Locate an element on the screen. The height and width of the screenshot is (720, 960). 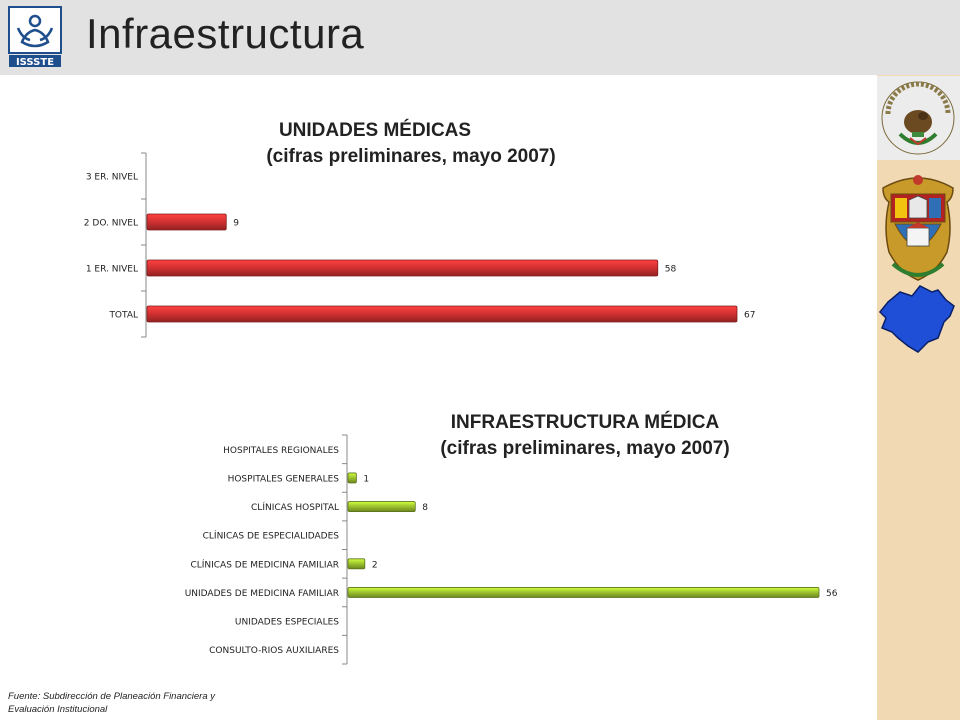
logo-text: ISSSTE is located at coordinates (35, 62).